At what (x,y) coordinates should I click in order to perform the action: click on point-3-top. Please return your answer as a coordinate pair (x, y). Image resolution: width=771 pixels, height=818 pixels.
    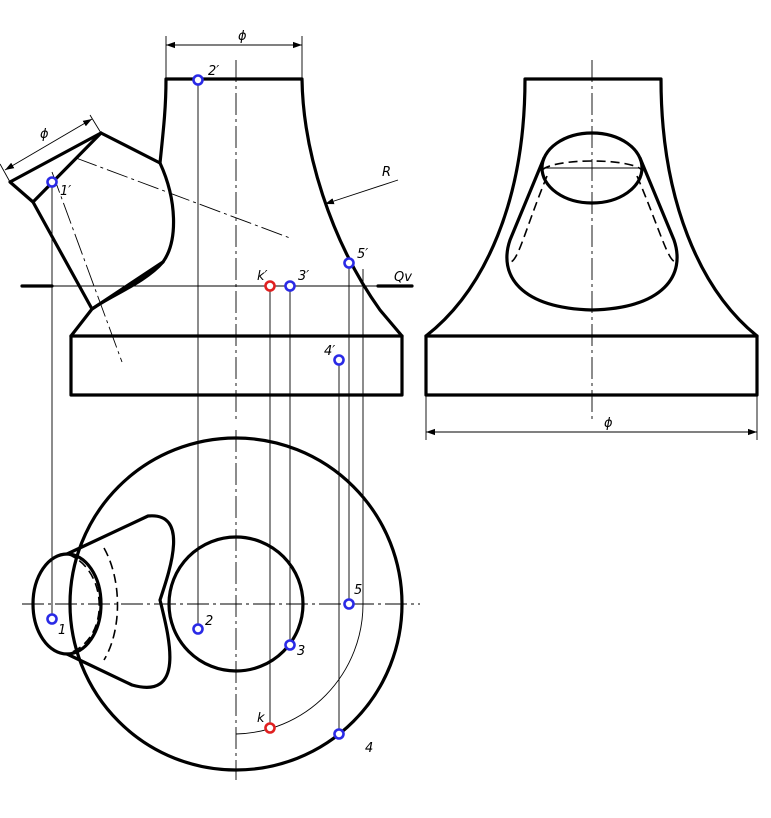
    Looking at the image, I should click on (290, 645).